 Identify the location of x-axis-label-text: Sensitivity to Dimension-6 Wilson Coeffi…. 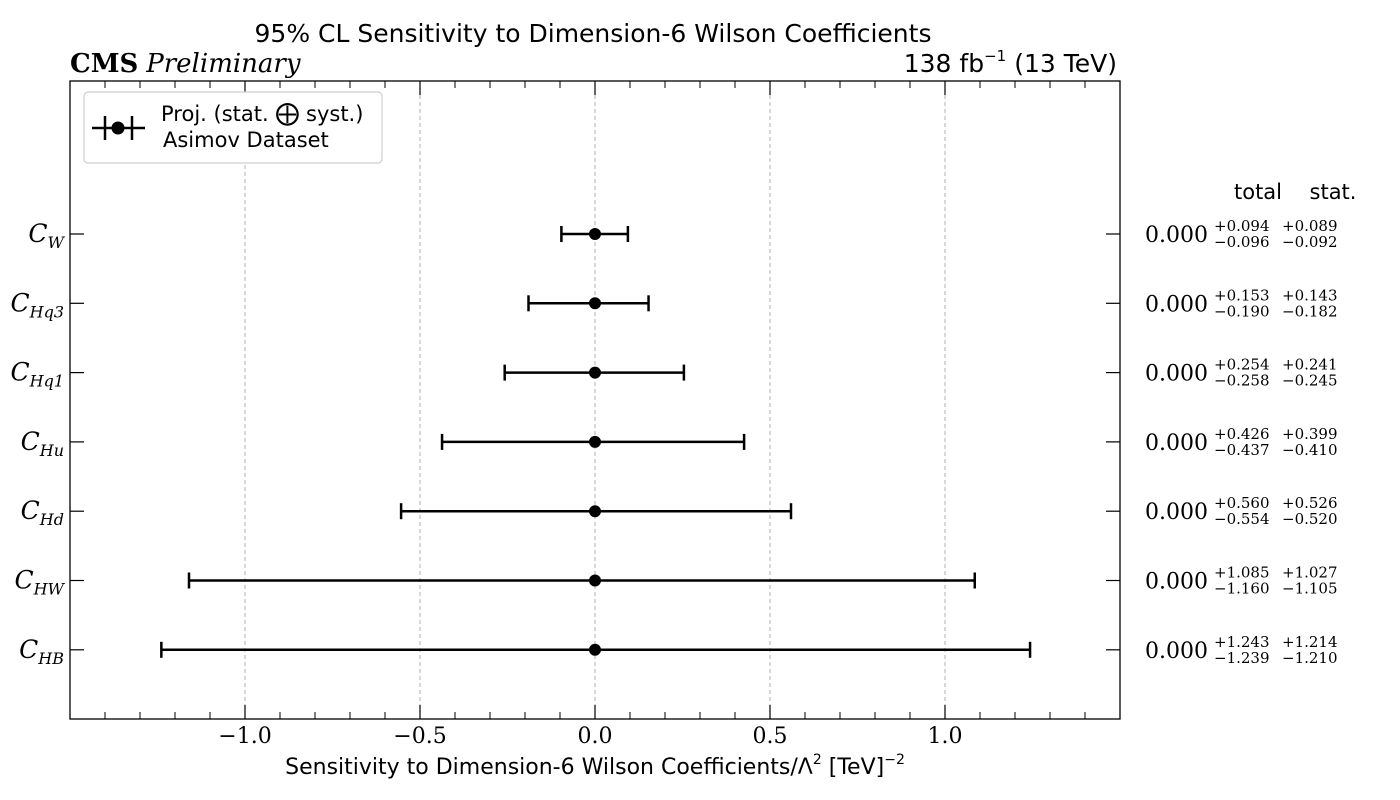
(549, 767).